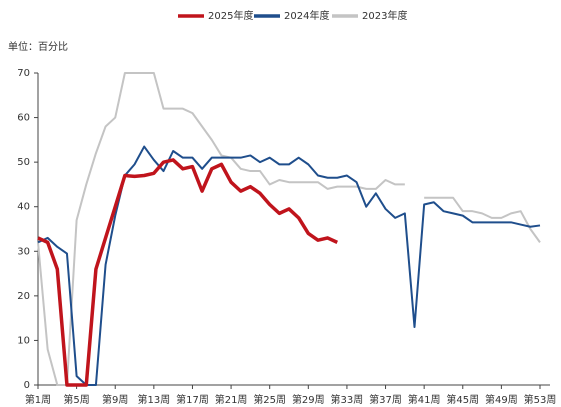 The height and width of the screenshot is (407, 561). What do you see at coordinates (230, 15) in the screenshot?
I see `legend-label: 2025年度` at bounding box center [230, 15].